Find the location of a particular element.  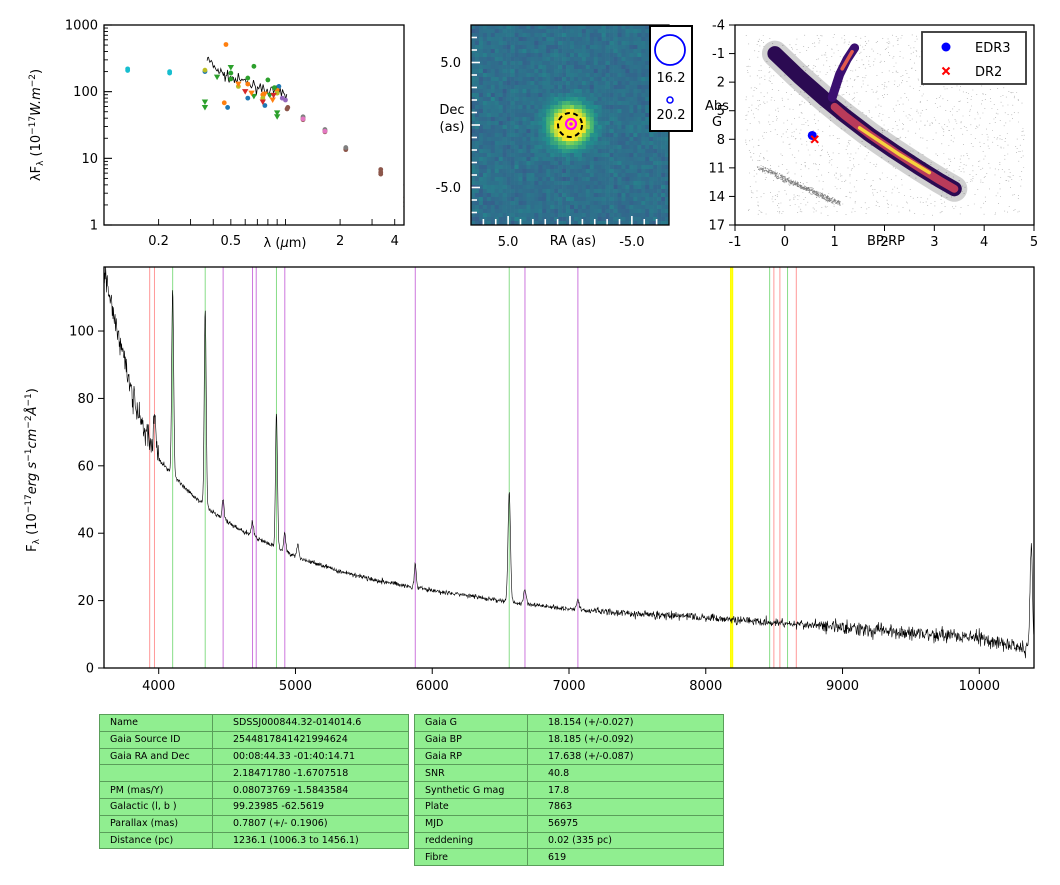

hr-white-dwarf-sequence is located at coordinates (799, 186).